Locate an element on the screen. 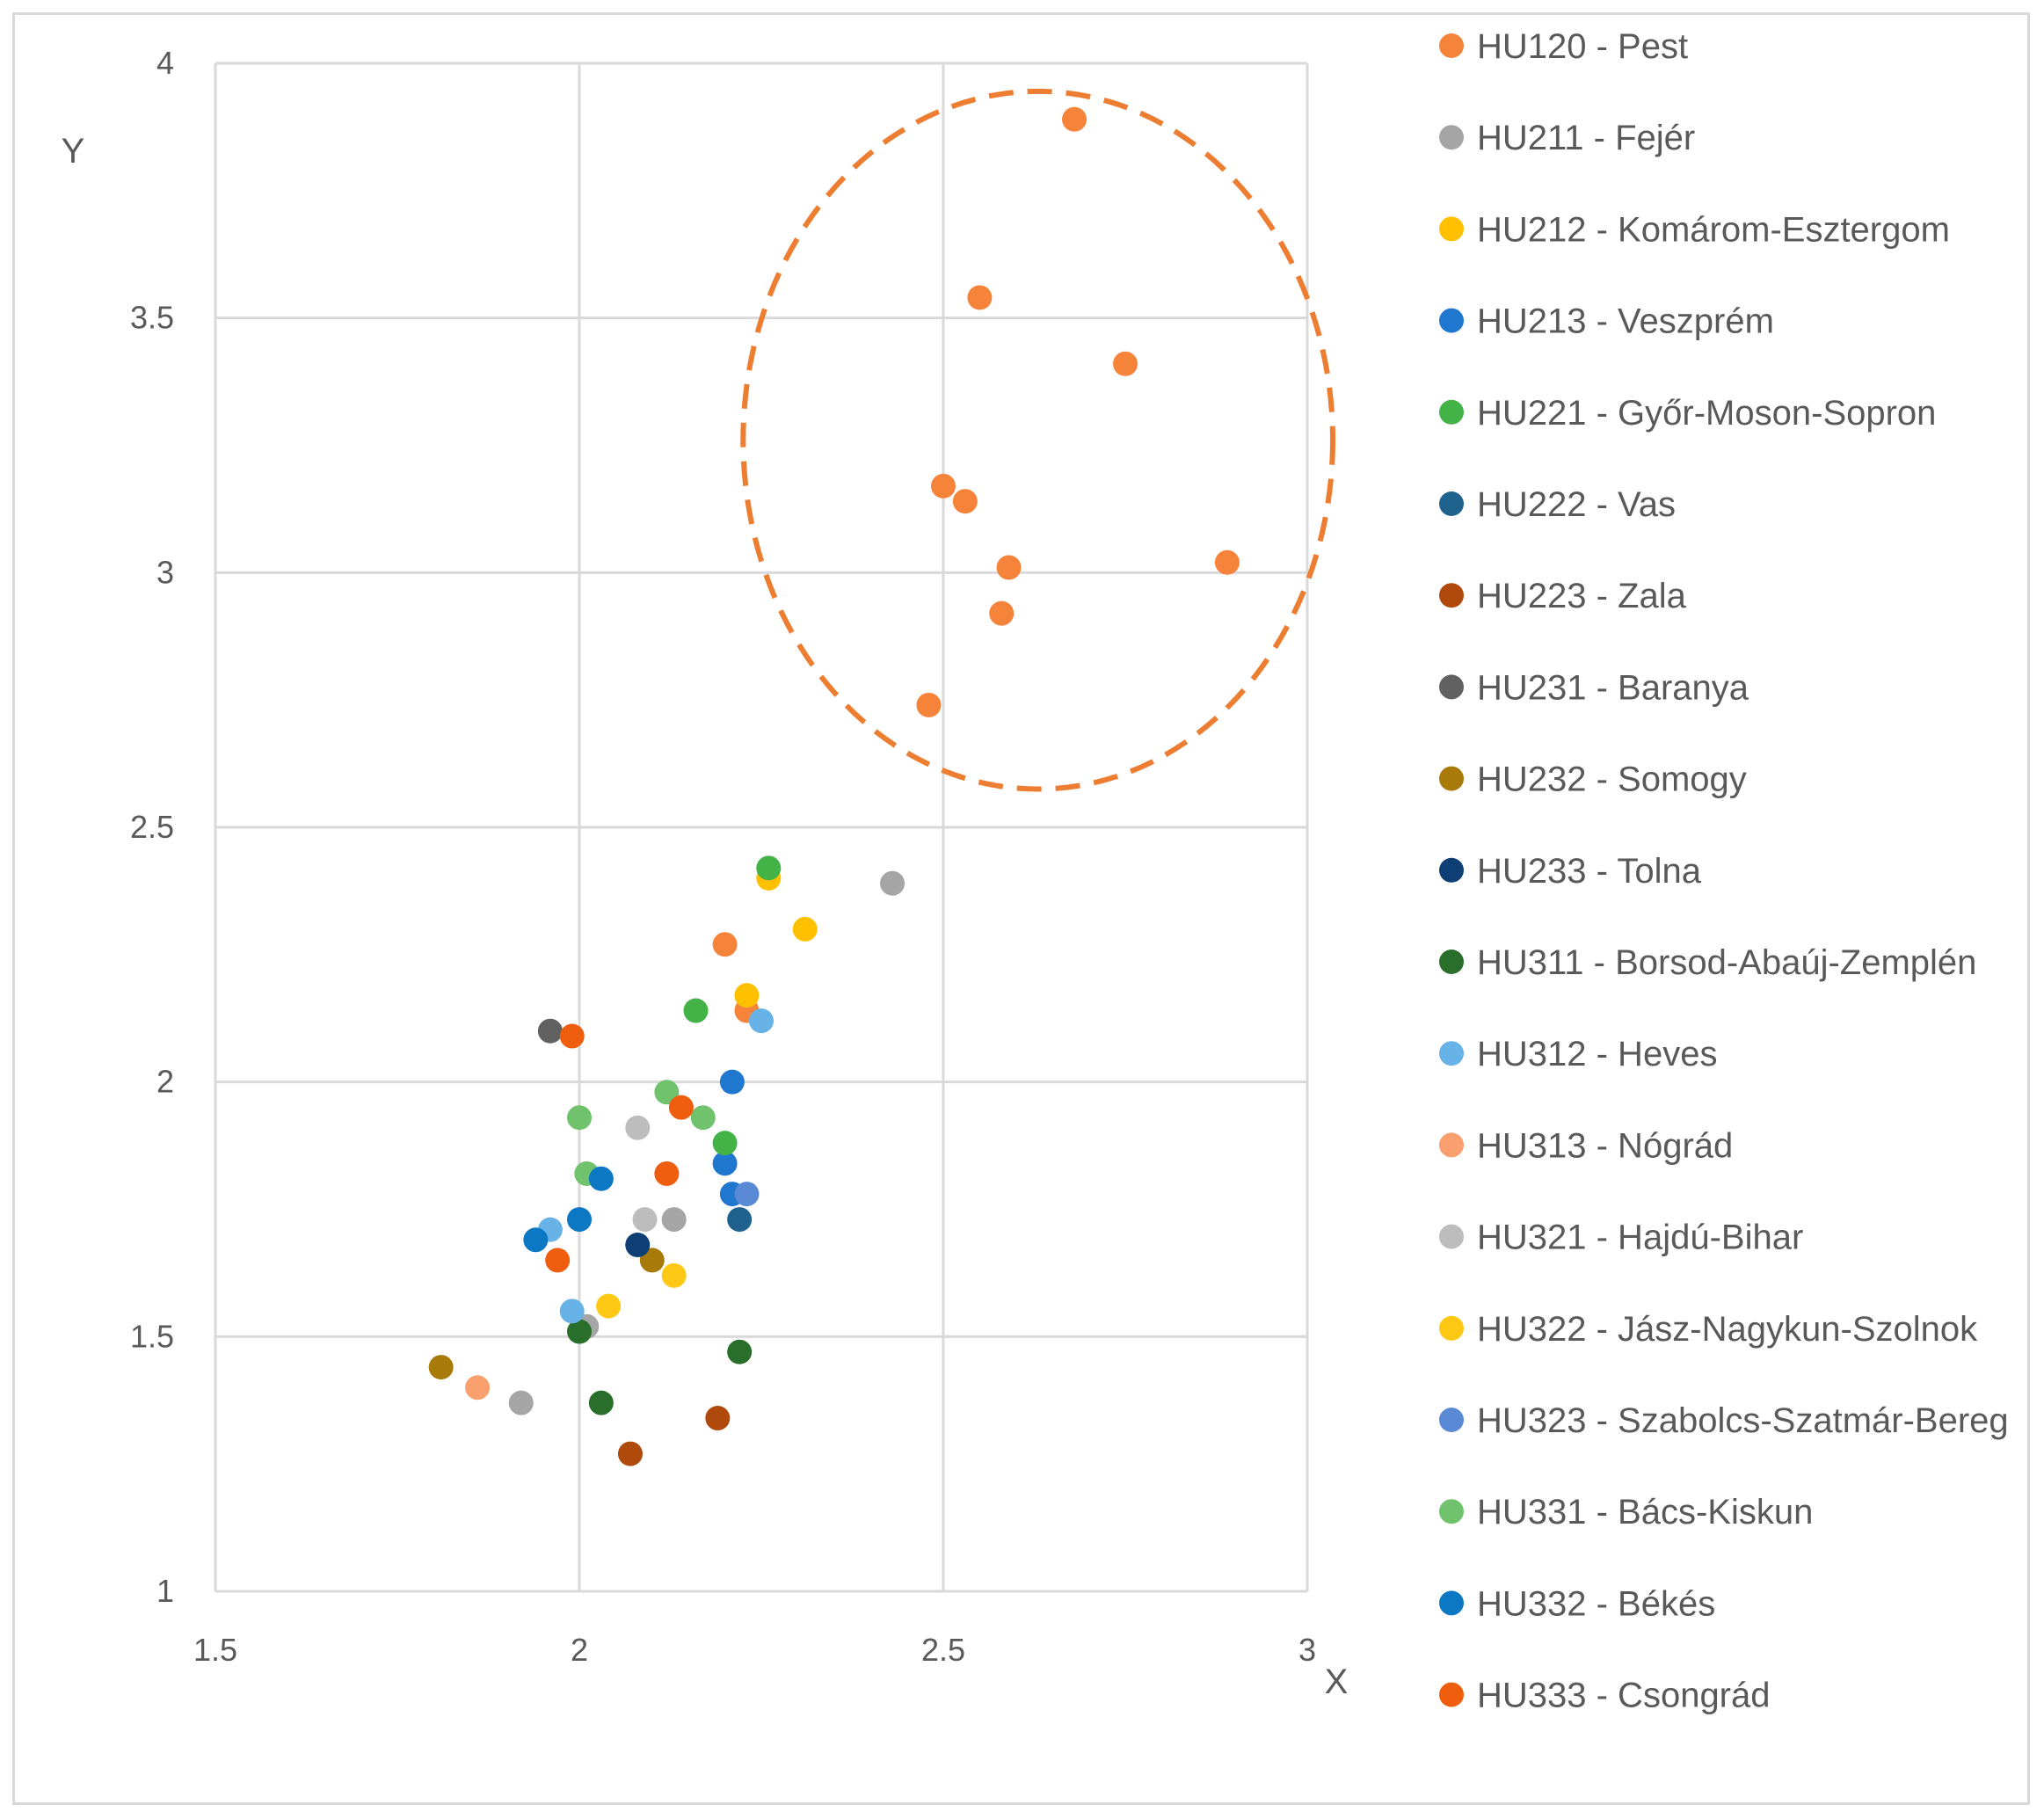  legend-label: HU231 - Baranya is located at coordinates (1613, 687).